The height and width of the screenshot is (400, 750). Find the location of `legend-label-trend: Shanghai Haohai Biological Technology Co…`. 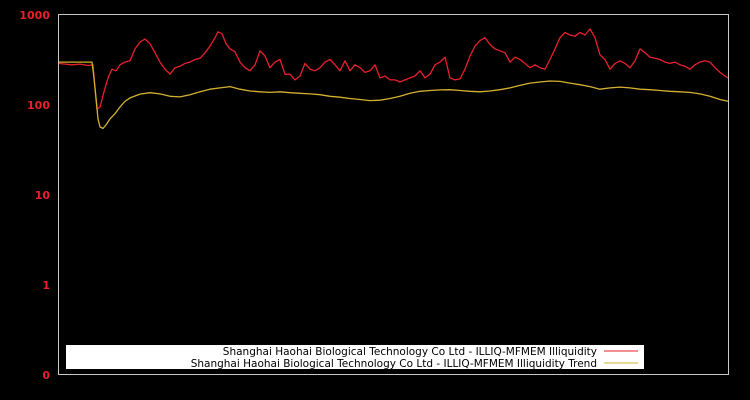

legend-label-trend: Shanghai Haohai Biological Technology Co… is located at coordinates (394, 364).